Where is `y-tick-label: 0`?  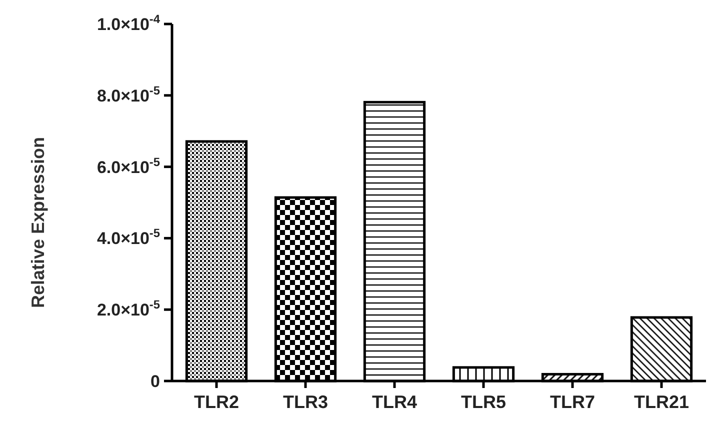 y-tick-label: 0 is located at coordinates (155, 381).